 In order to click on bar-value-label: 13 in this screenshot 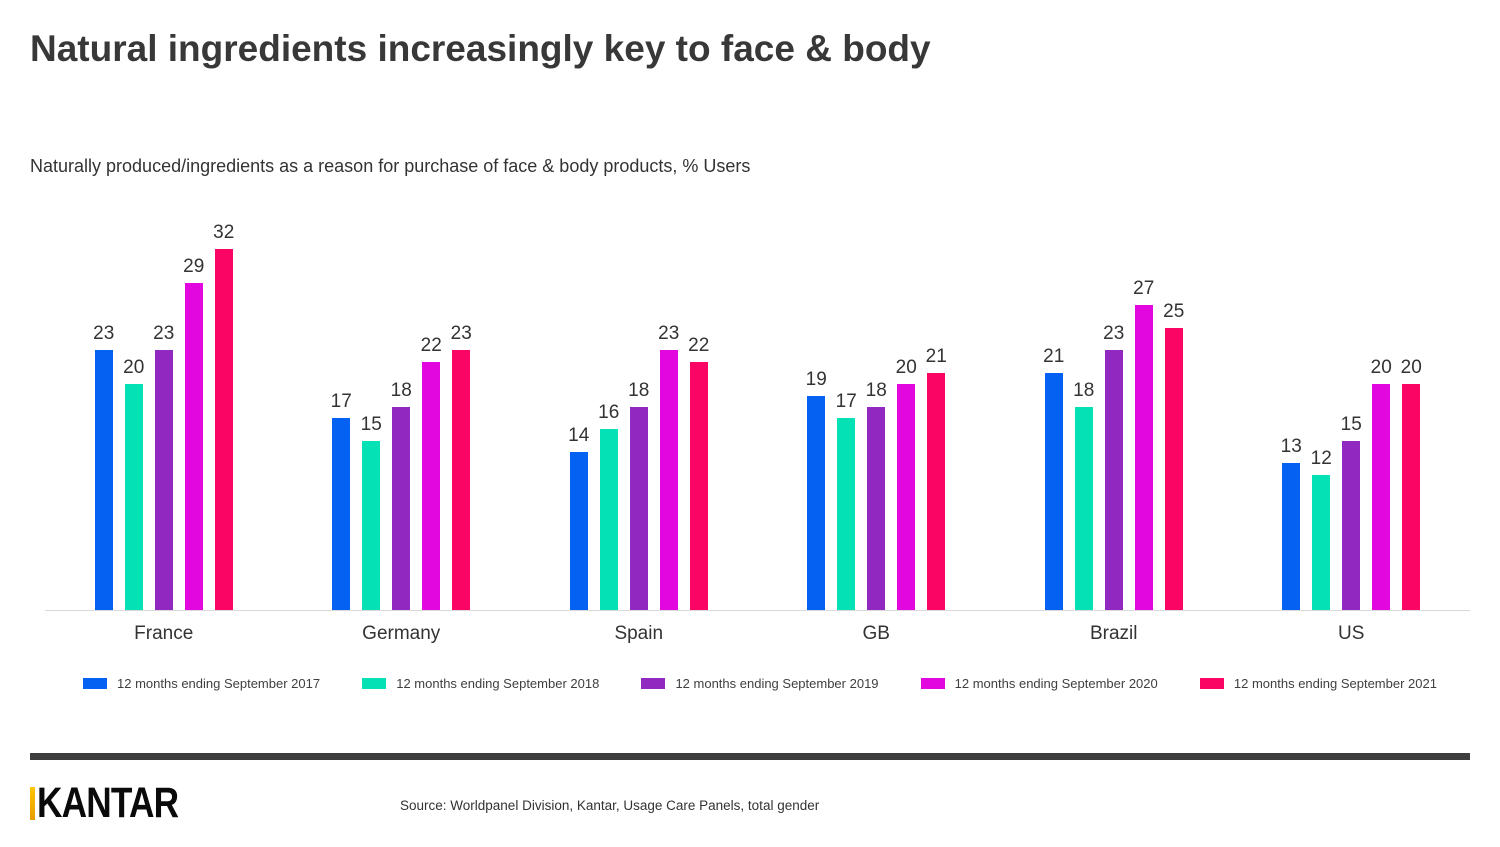, I will do `click(1291, 447)`.